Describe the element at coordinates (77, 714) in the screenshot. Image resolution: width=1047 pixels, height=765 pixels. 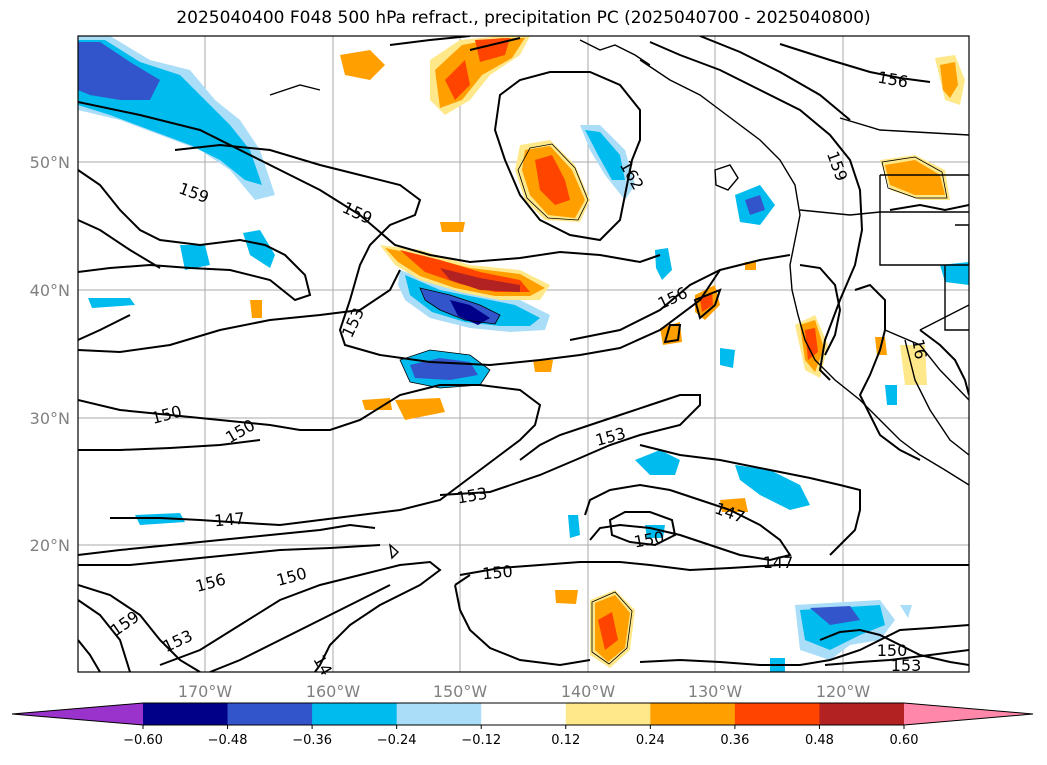
I see `colorbar-extend-low` at that location.